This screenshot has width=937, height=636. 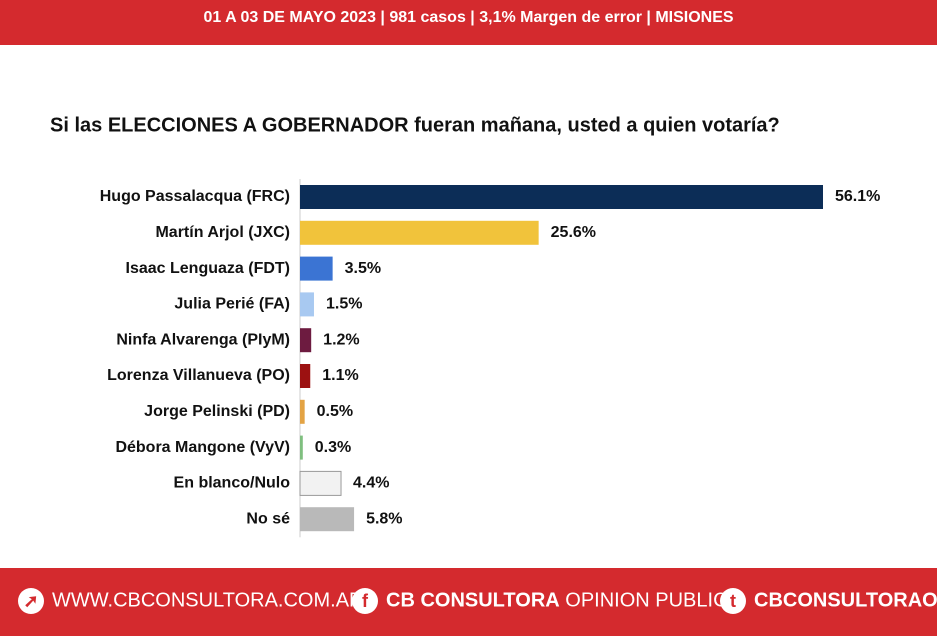 I want to click on category-label: No sé, so click(x=268, y=518).